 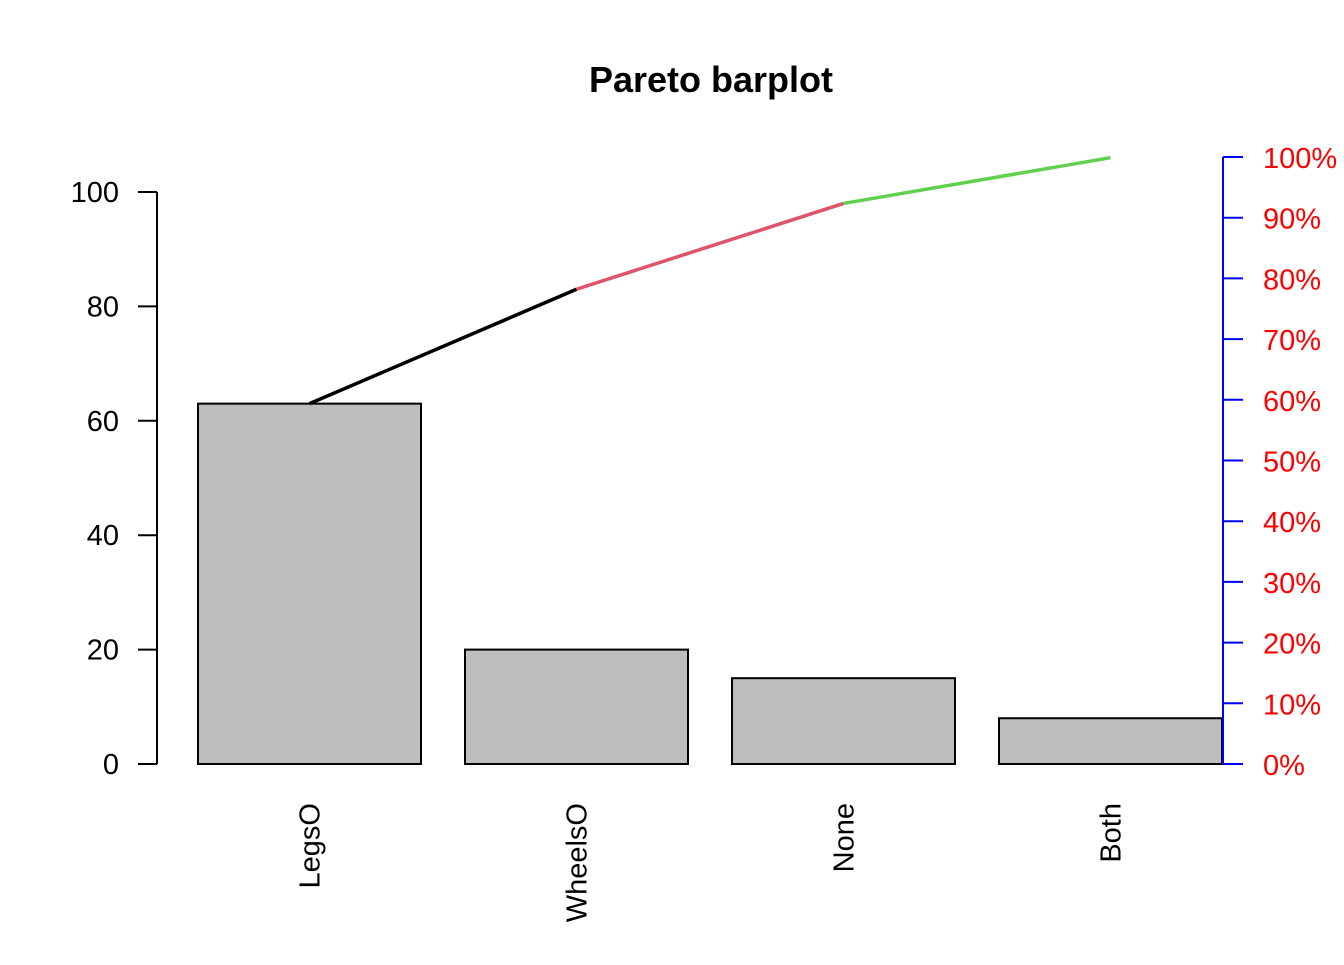 I want to click on bar-WheelsO, so click(x=576, y=706).